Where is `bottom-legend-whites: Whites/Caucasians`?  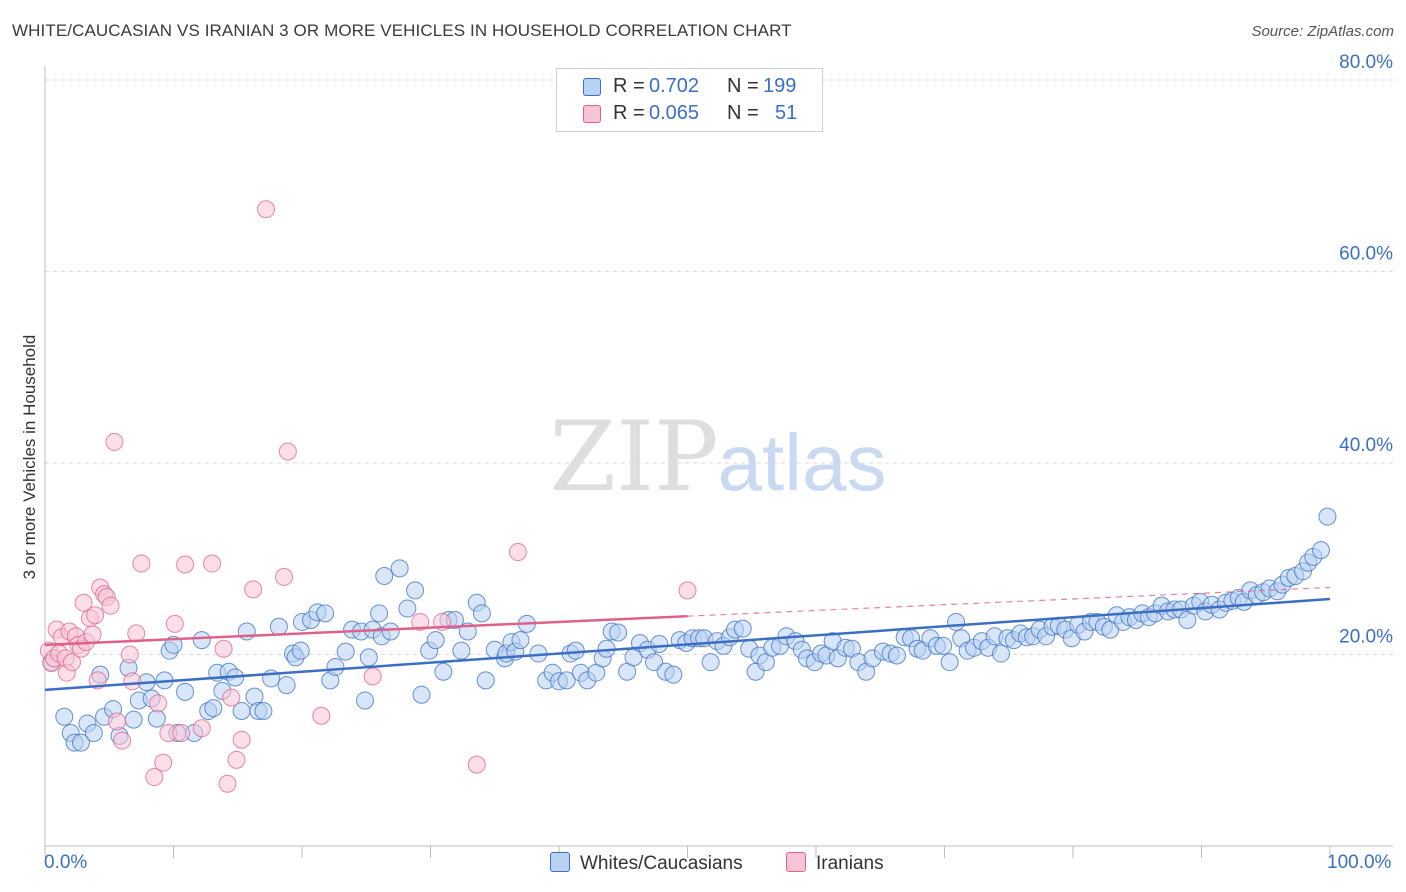 bottom-legend-whites: Whites/Caucasians is located at coordinates (646, 863).